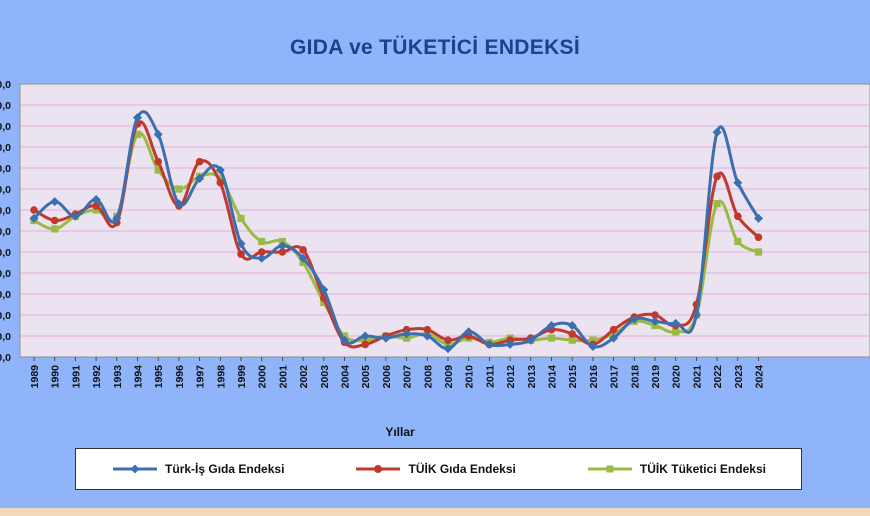  What do you see at coordinates (5, 169) in the screenshot?
I see `y-tick-label: 90,0` at bounding box center [5, 169].